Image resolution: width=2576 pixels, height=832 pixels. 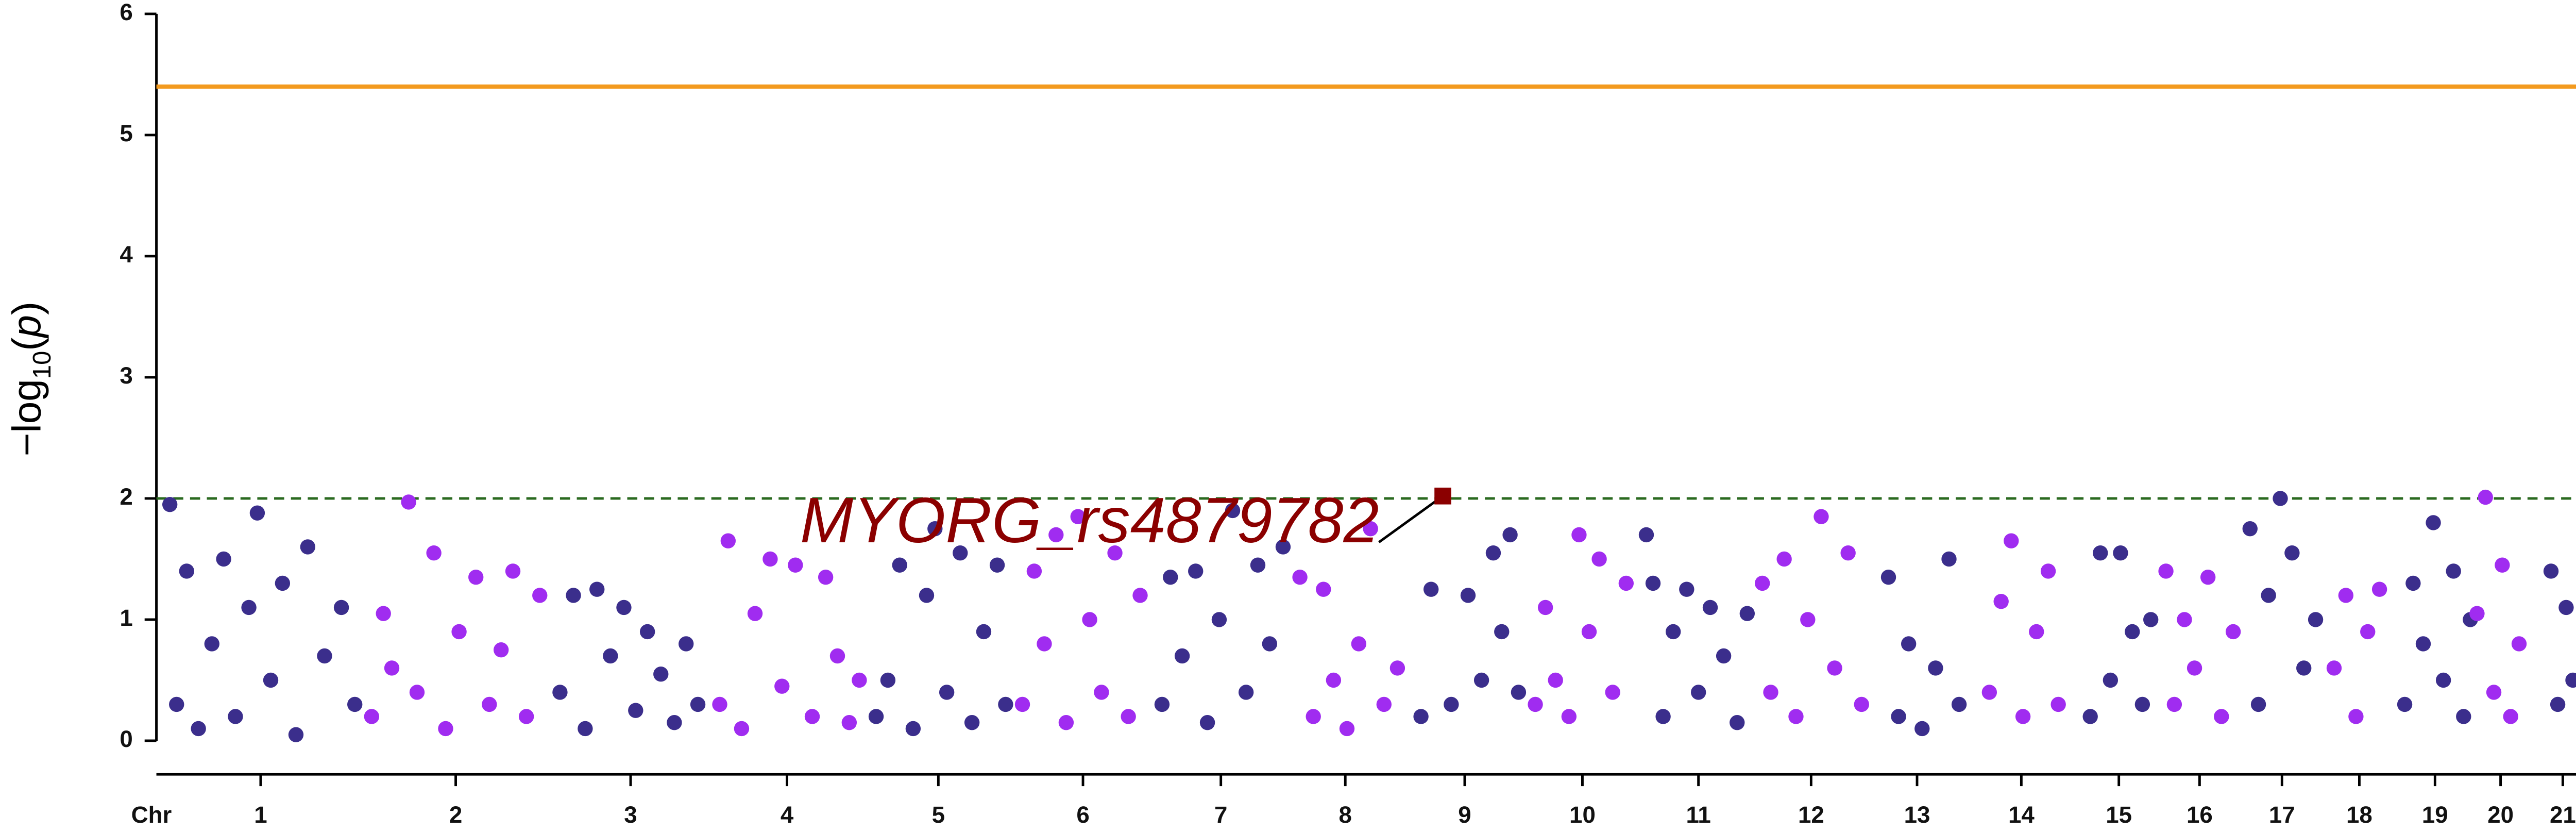 What do you see at coordinates (126, 133) in the screenshot?
I see `y-tick-label: 5` at bounding box center [126, 133].